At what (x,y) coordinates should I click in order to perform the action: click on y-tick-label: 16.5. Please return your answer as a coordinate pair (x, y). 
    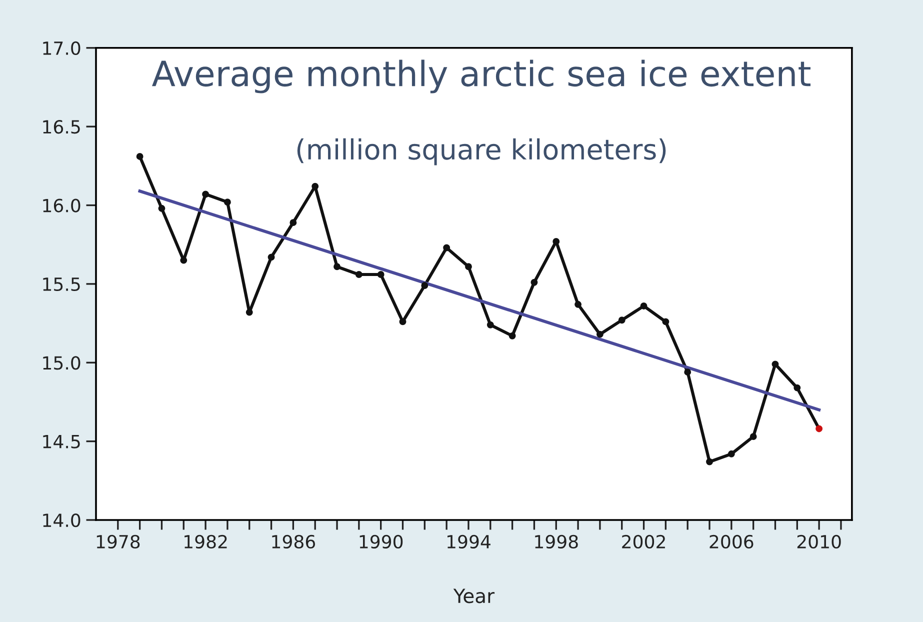
    Looking at the image, I should click on (61, 127).